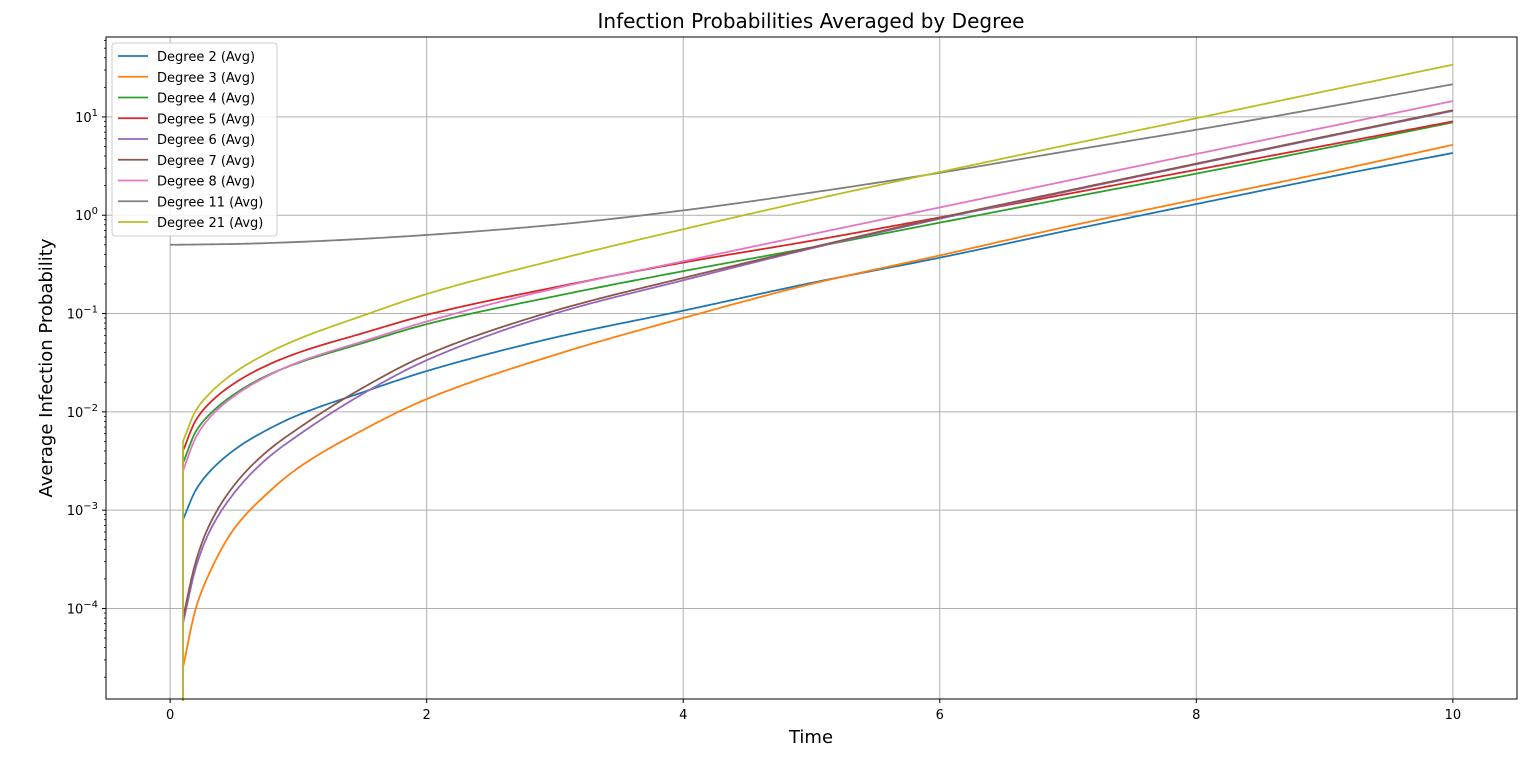  Describe the element at coordinates (427, 715) in the screenshot. I see `x-tick-label: 2` at that location.